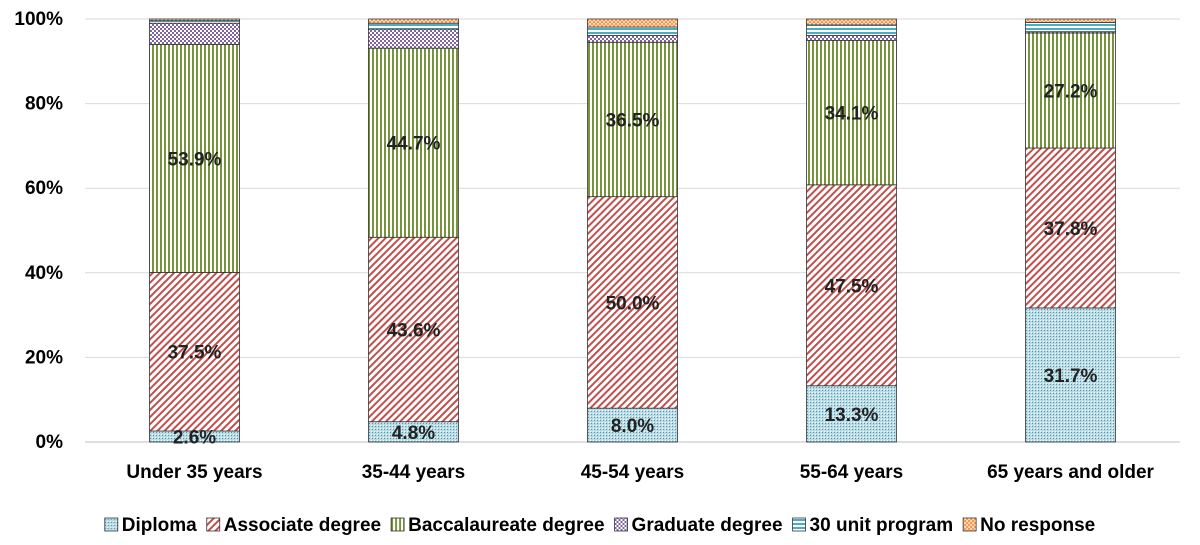 This screenshot has height=545, width=1200. What do you see at coordinates (633, 472) in the screenshot?
I see `x-tick-label: 45-54 years` at bounding box center [633, 472].